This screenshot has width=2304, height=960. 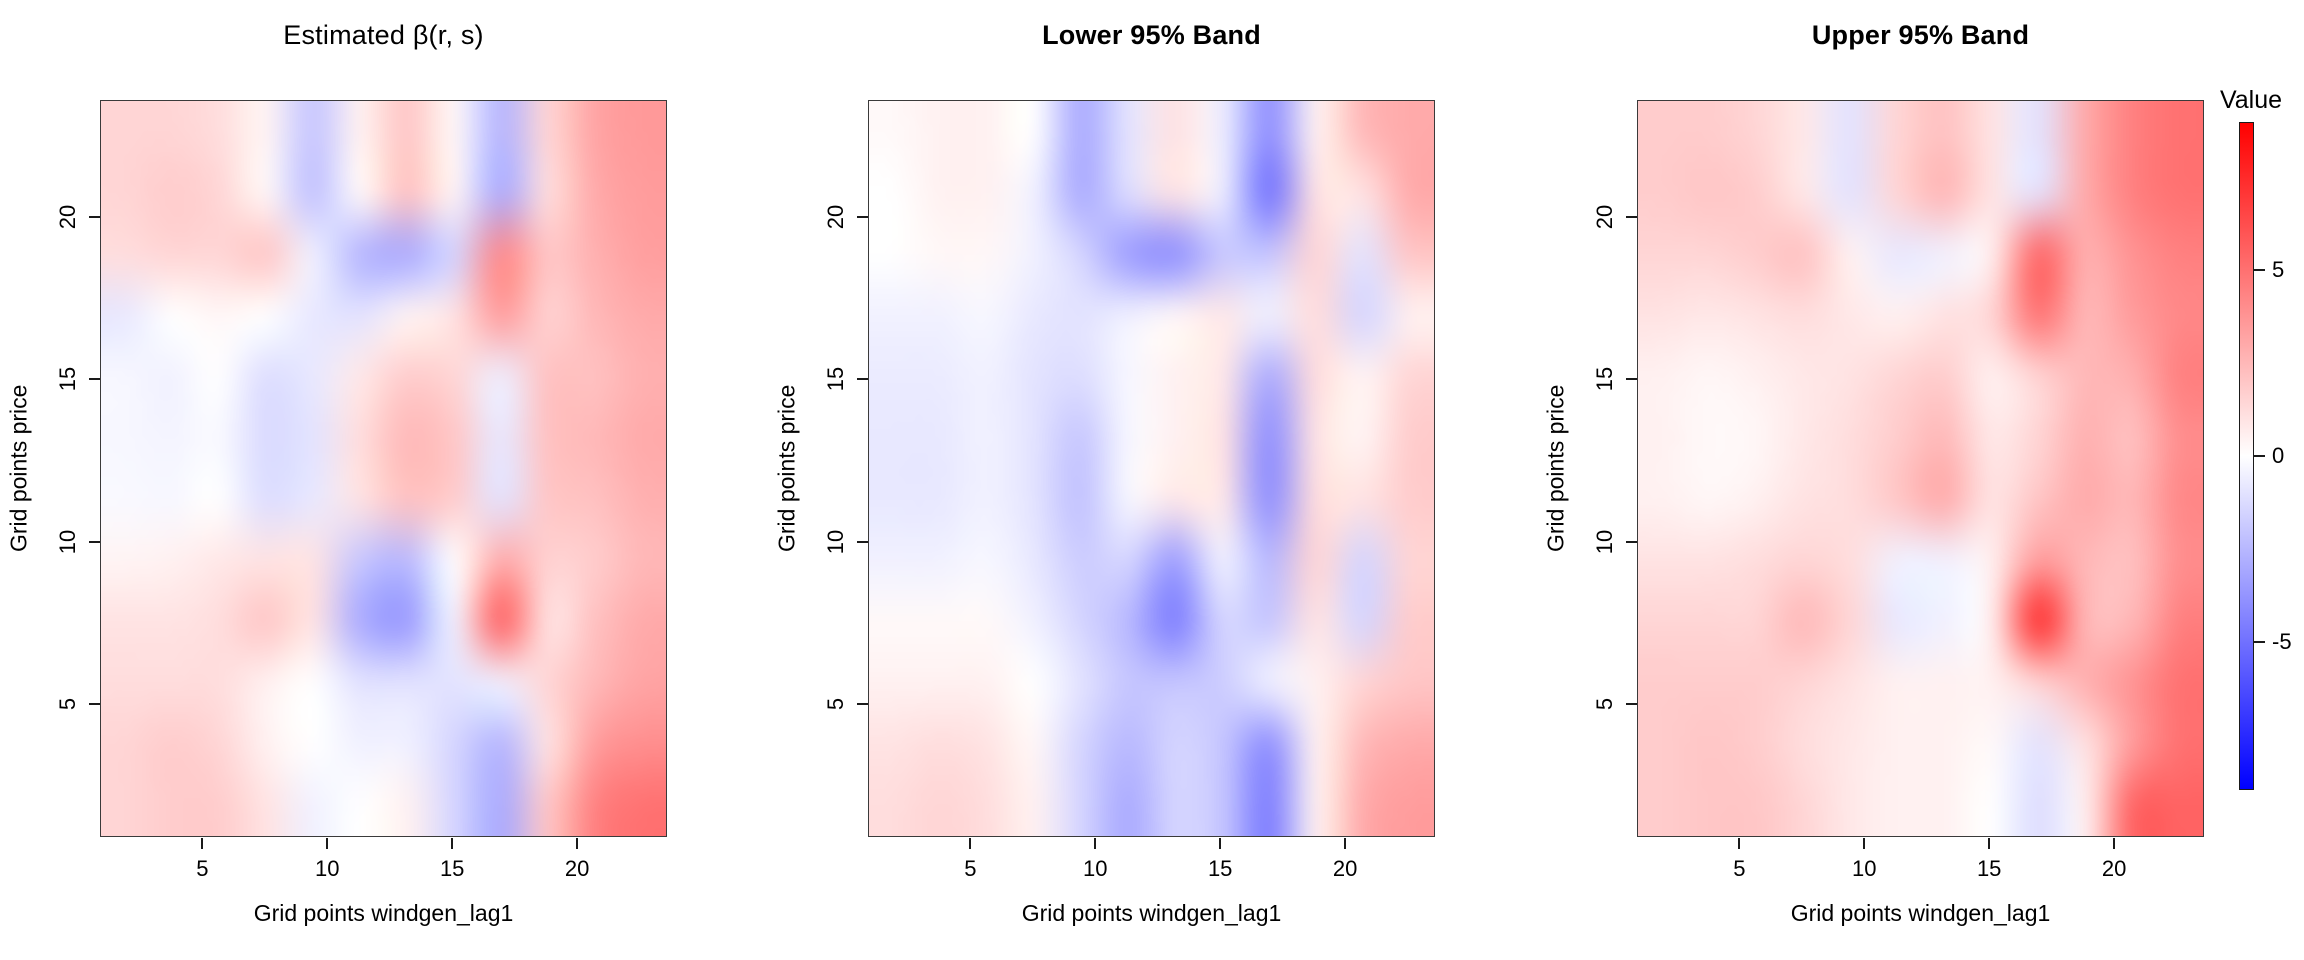 What do you see at coordinates (2278, 270) in the screenshot?
I see `colorbar-tick-label: 5` at bounding box center [2278, 270].